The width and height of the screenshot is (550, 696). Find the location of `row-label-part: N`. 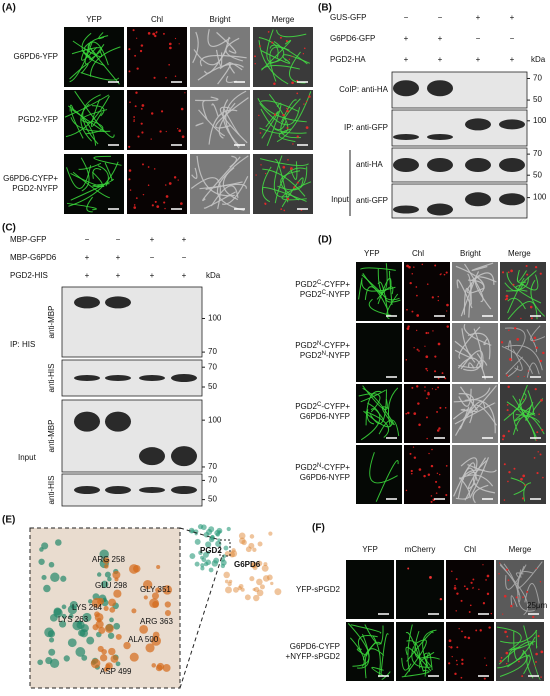

row-label-part: N is located at coordinates (319, 344).